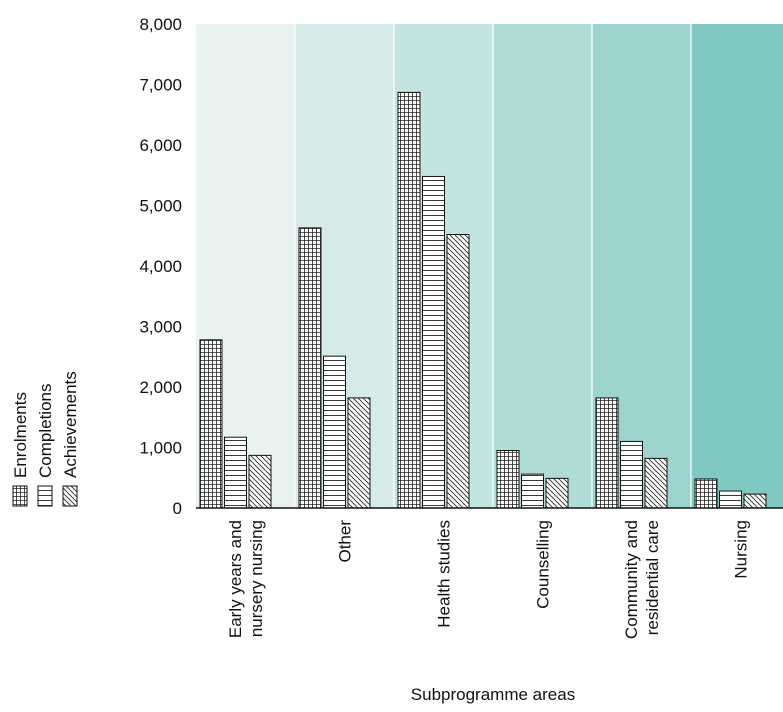  Describe the element at coordinates (444, 574) in the screenshot. I see `x-category-label: Health studies` at that location.